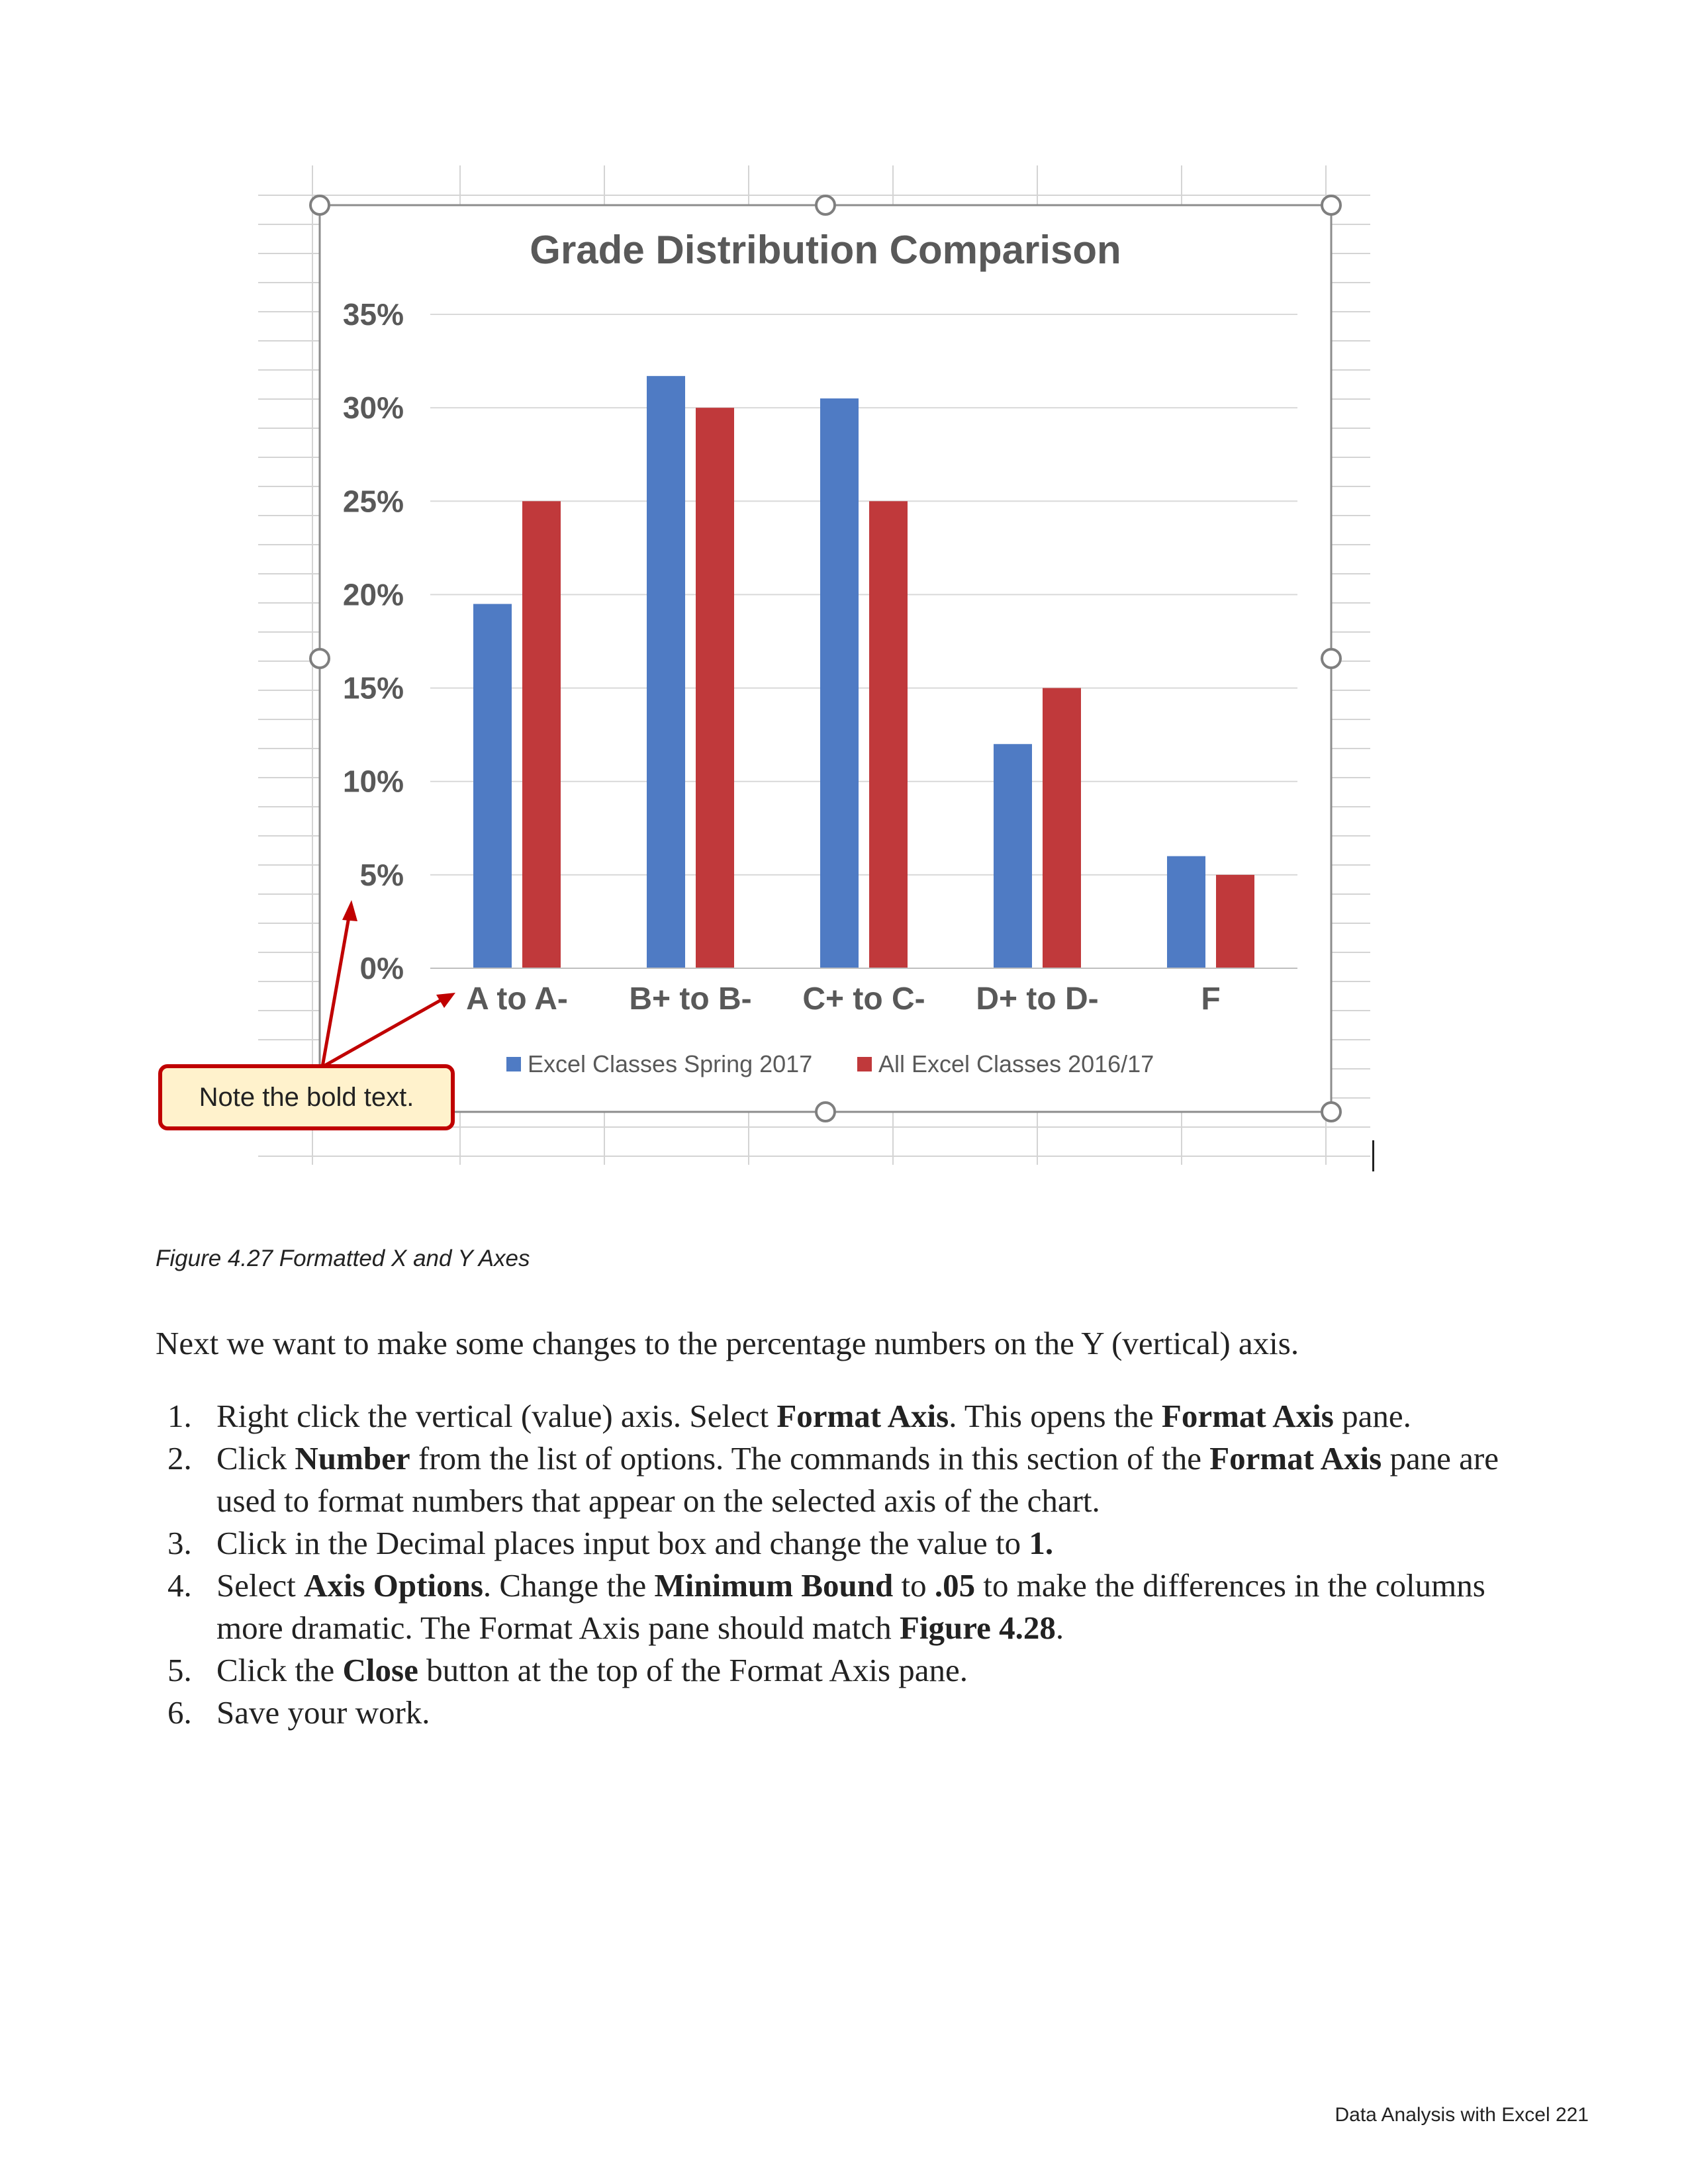  What do you see at coordinates (1210, 999) in the screenshot?
I see `x-tick-label: F` at bounding box center [1210, 999].